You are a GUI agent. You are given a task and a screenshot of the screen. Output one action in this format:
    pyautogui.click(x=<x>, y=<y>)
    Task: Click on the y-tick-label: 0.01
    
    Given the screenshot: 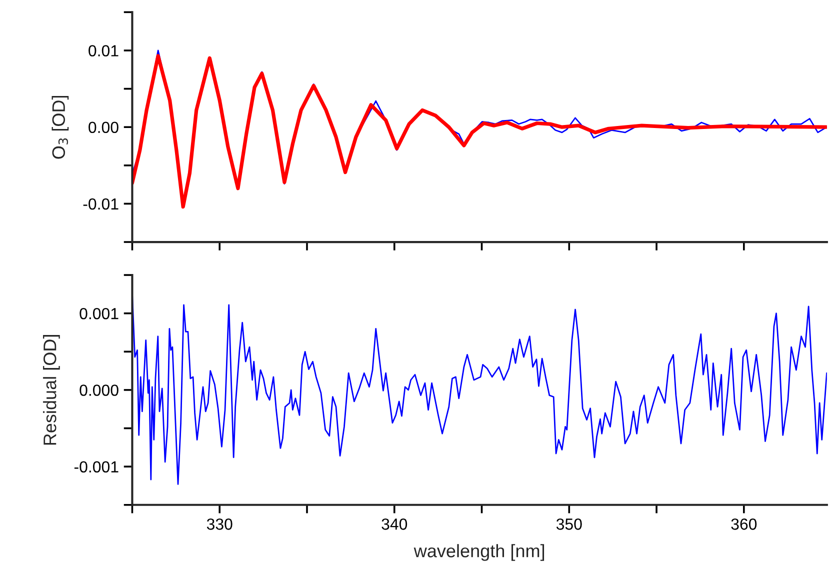 What is the action you would take?
    pyautogui.click(x=103, y=50)
    